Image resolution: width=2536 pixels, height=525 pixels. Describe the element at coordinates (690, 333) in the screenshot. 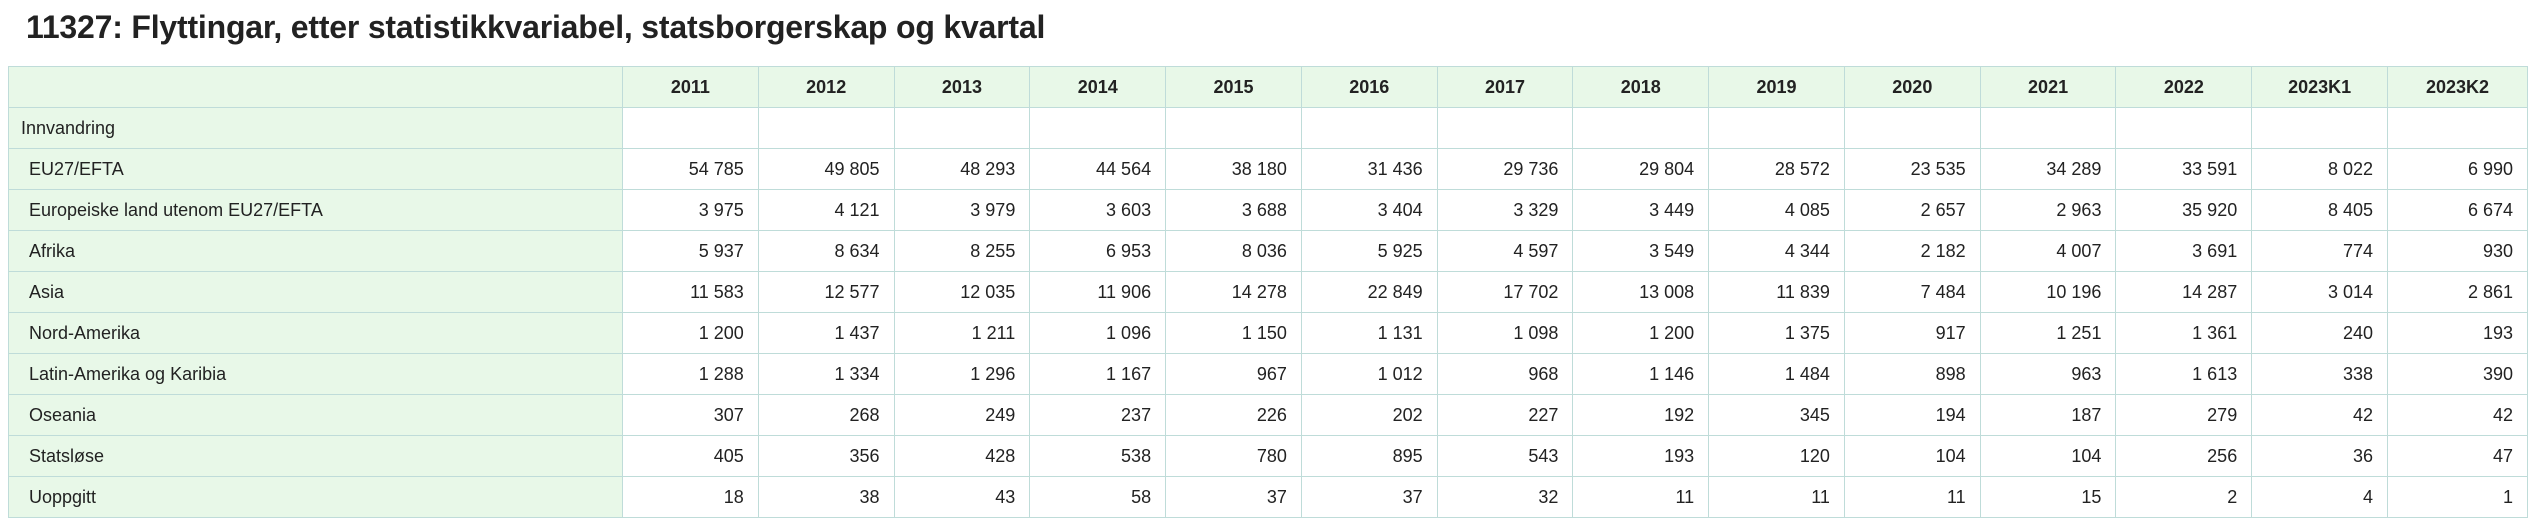

I see `value-cell: 1 200` at that location.